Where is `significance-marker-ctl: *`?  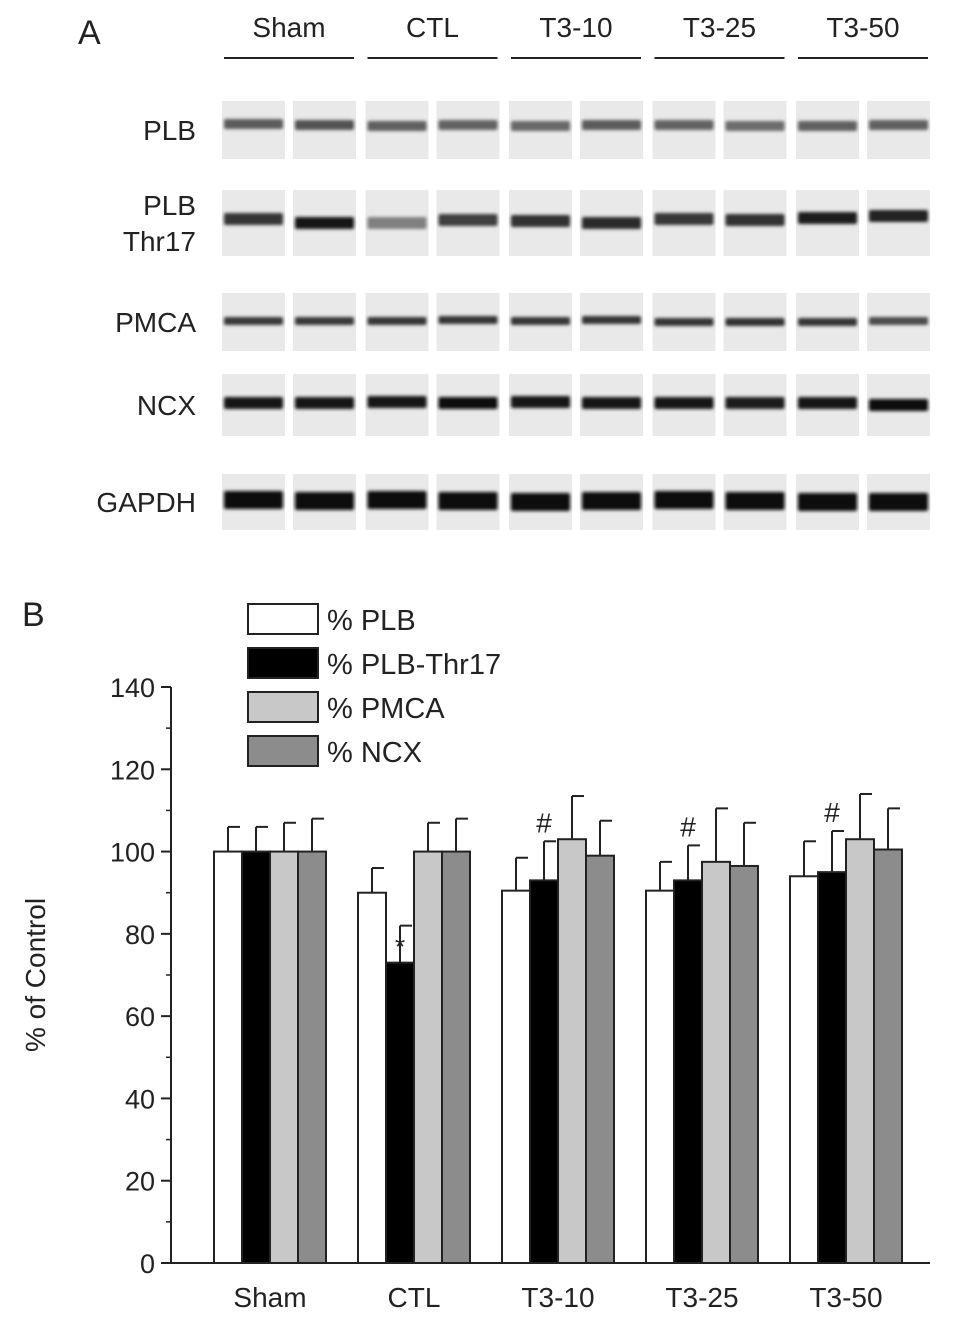 significance-marker-ctl: * is located at coordinates (400, 947).